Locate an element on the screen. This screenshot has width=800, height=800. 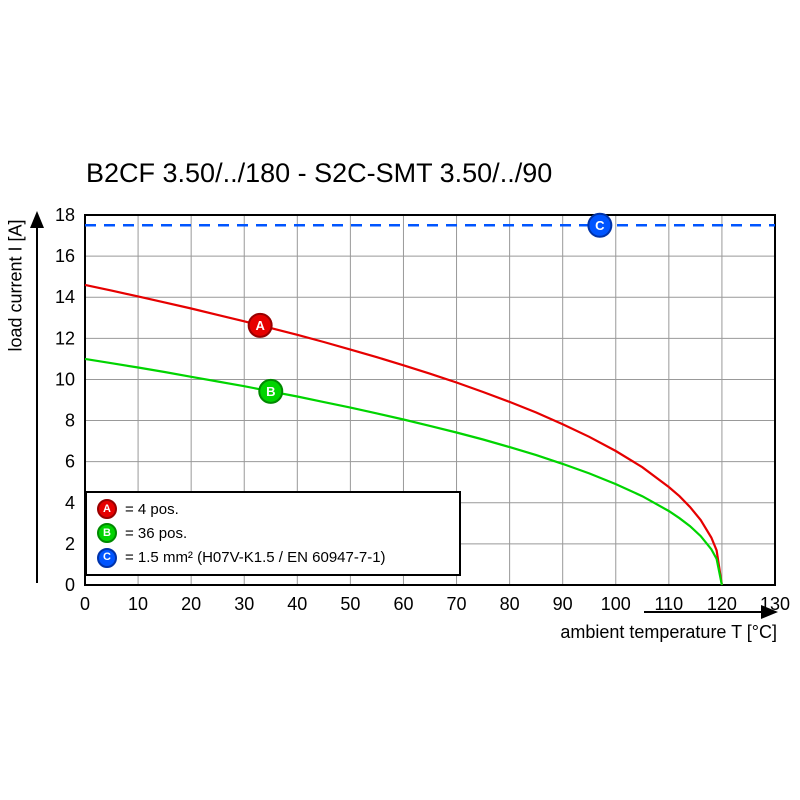
svg-text: 70 is located at coordinates (457, 604).